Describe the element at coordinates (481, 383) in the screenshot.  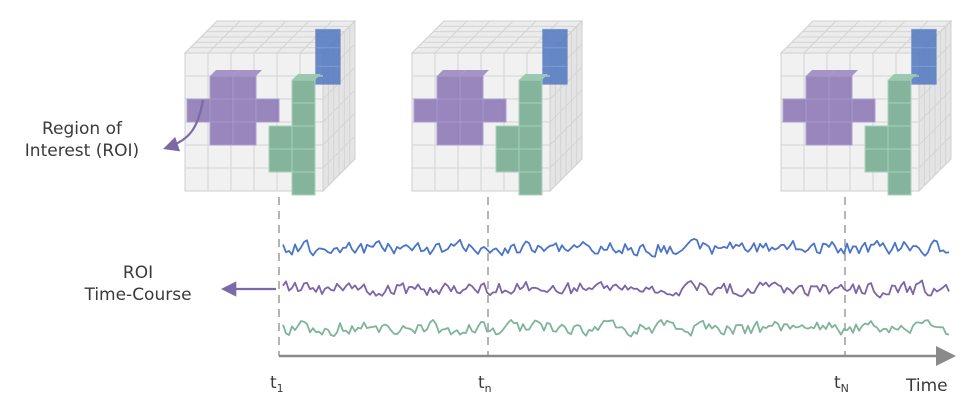
I see `tick-tn-main: t` at that location.